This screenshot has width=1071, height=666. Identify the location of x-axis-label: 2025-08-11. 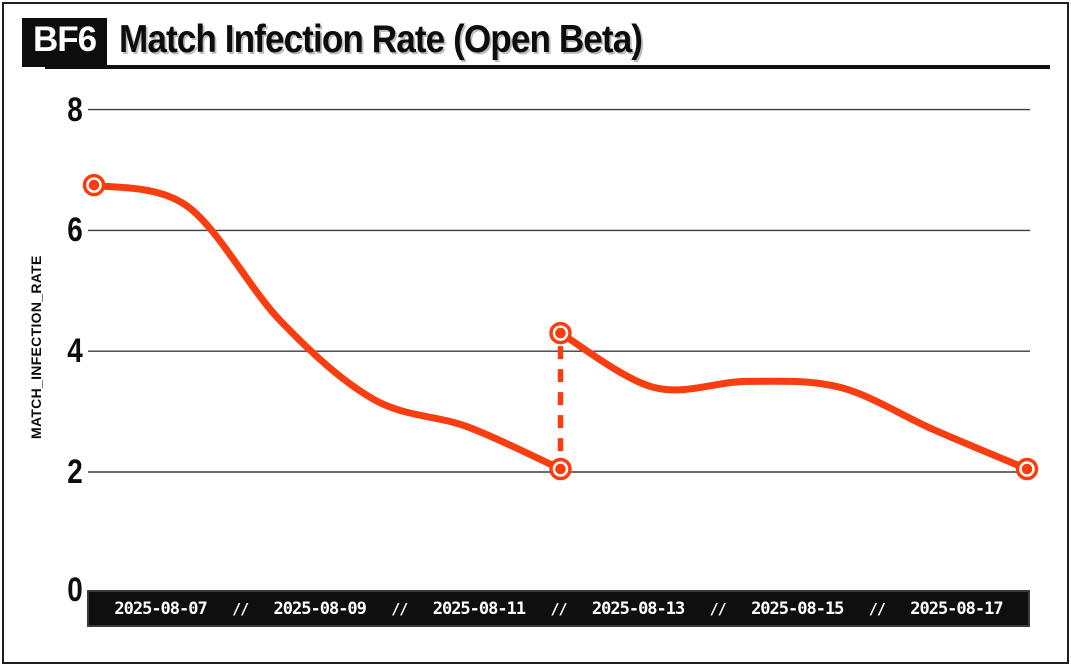
(479, 608).